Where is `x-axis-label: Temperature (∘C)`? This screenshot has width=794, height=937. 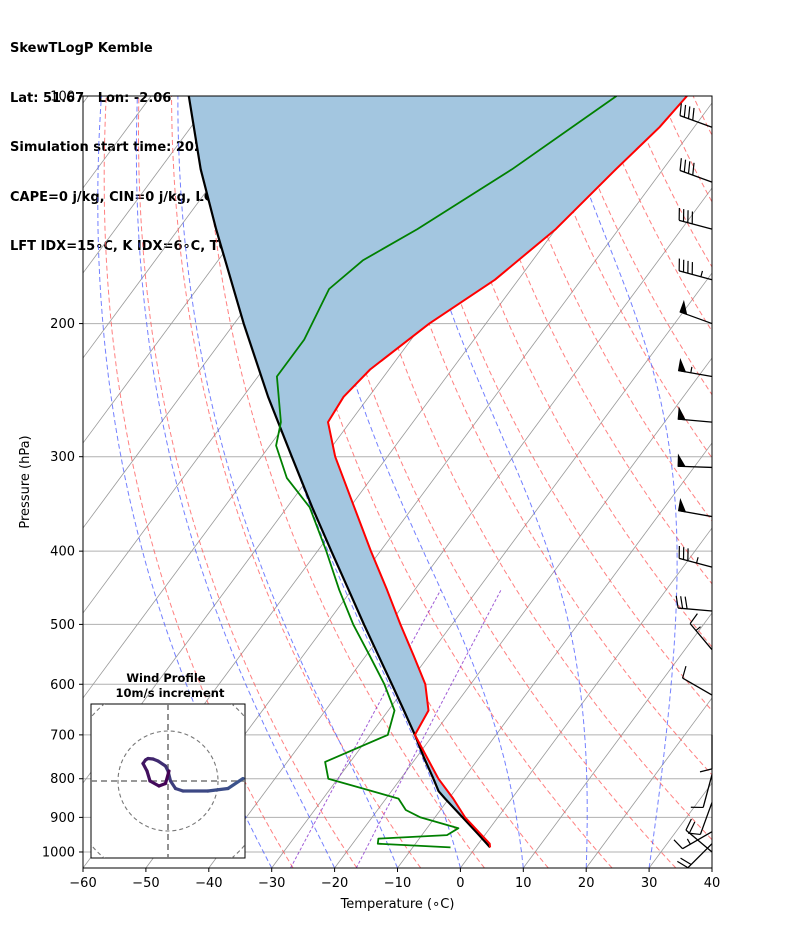
x-axis-label: Temperature (∘C) is located at coordinates (397, 904).